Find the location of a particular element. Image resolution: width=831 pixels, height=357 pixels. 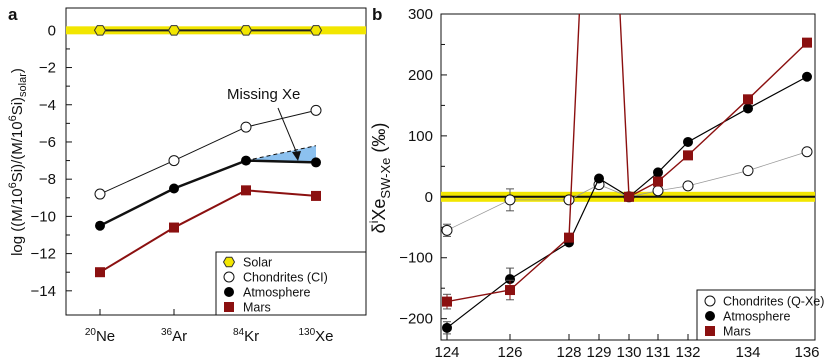

missing-xe-arrow is located at coordinates (288, 132).